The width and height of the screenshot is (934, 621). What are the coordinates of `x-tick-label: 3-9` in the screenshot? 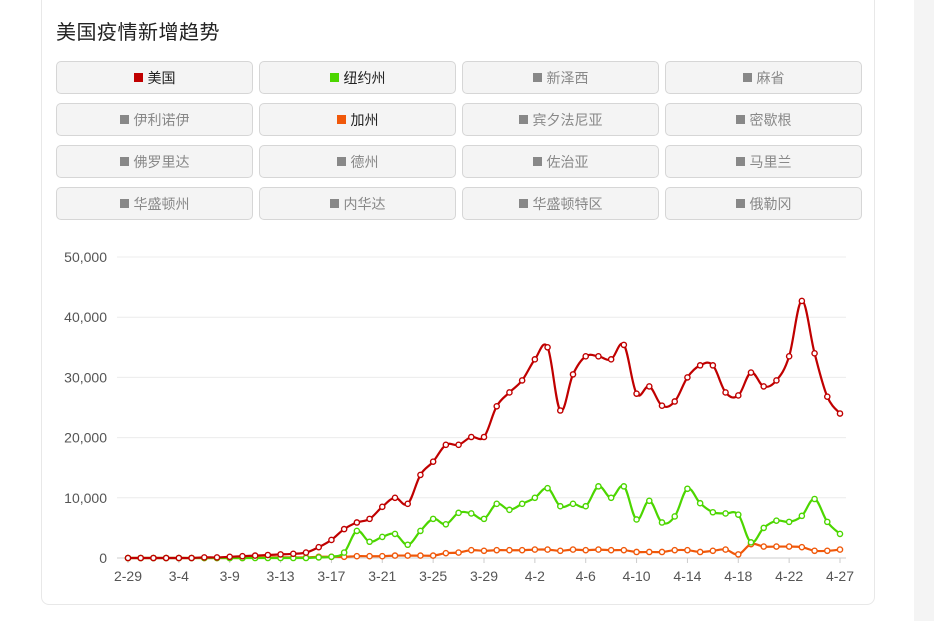 It's located at (230, 576).